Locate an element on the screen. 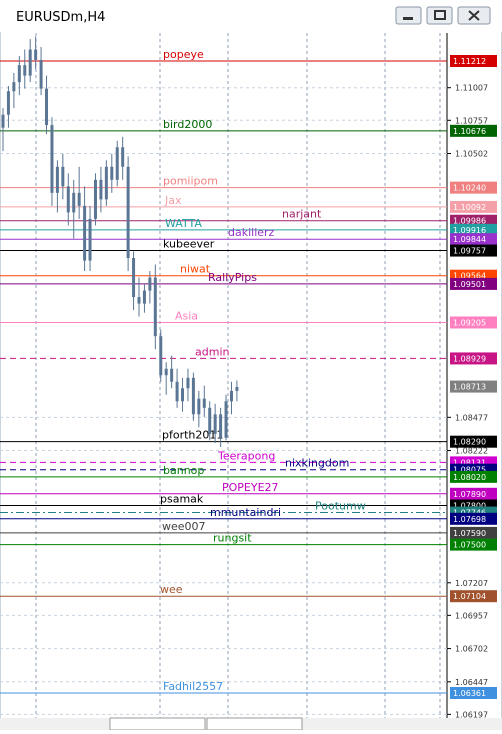 The height and width of the screenshot is (734, 502). level-name: wee007 is located at coordinates (184, 526).